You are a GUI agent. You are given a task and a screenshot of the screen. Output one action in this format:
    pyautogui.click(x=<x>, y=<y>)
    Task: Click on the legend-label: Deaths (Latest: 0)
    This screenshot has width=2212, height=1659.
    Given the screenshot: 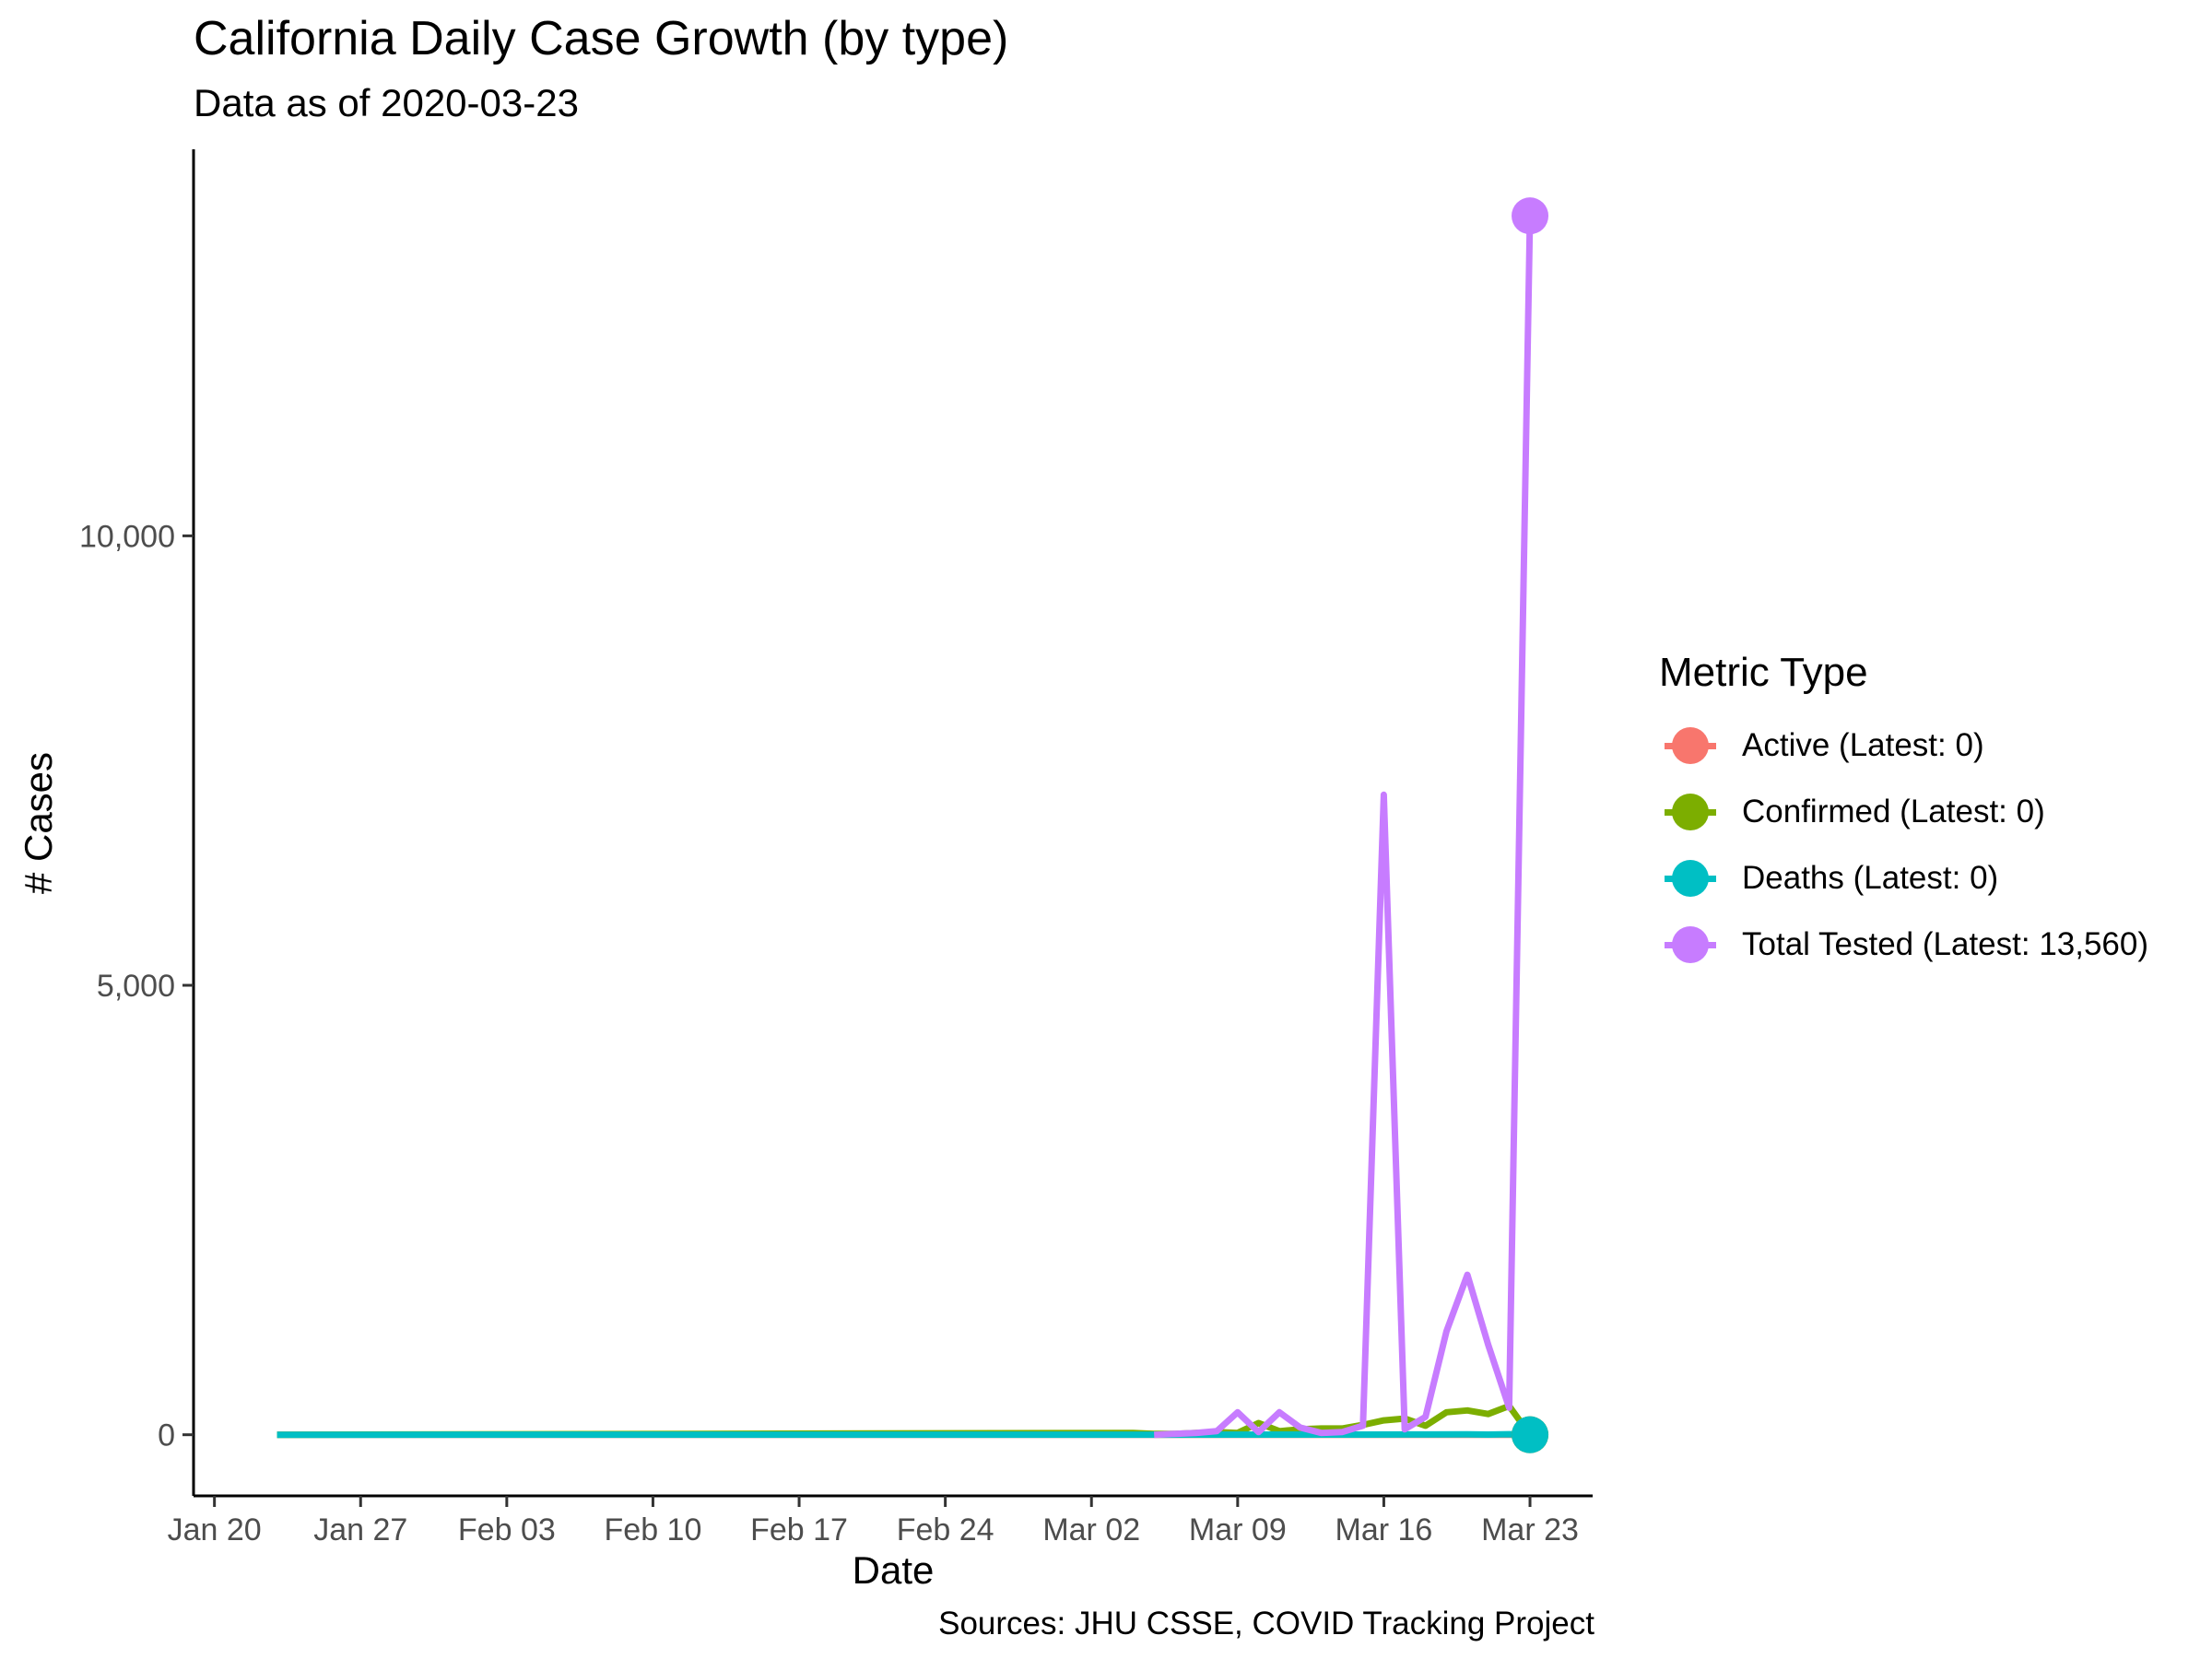 What is the action you would take?
    pyautogui.click(x=1870, y=878)
    